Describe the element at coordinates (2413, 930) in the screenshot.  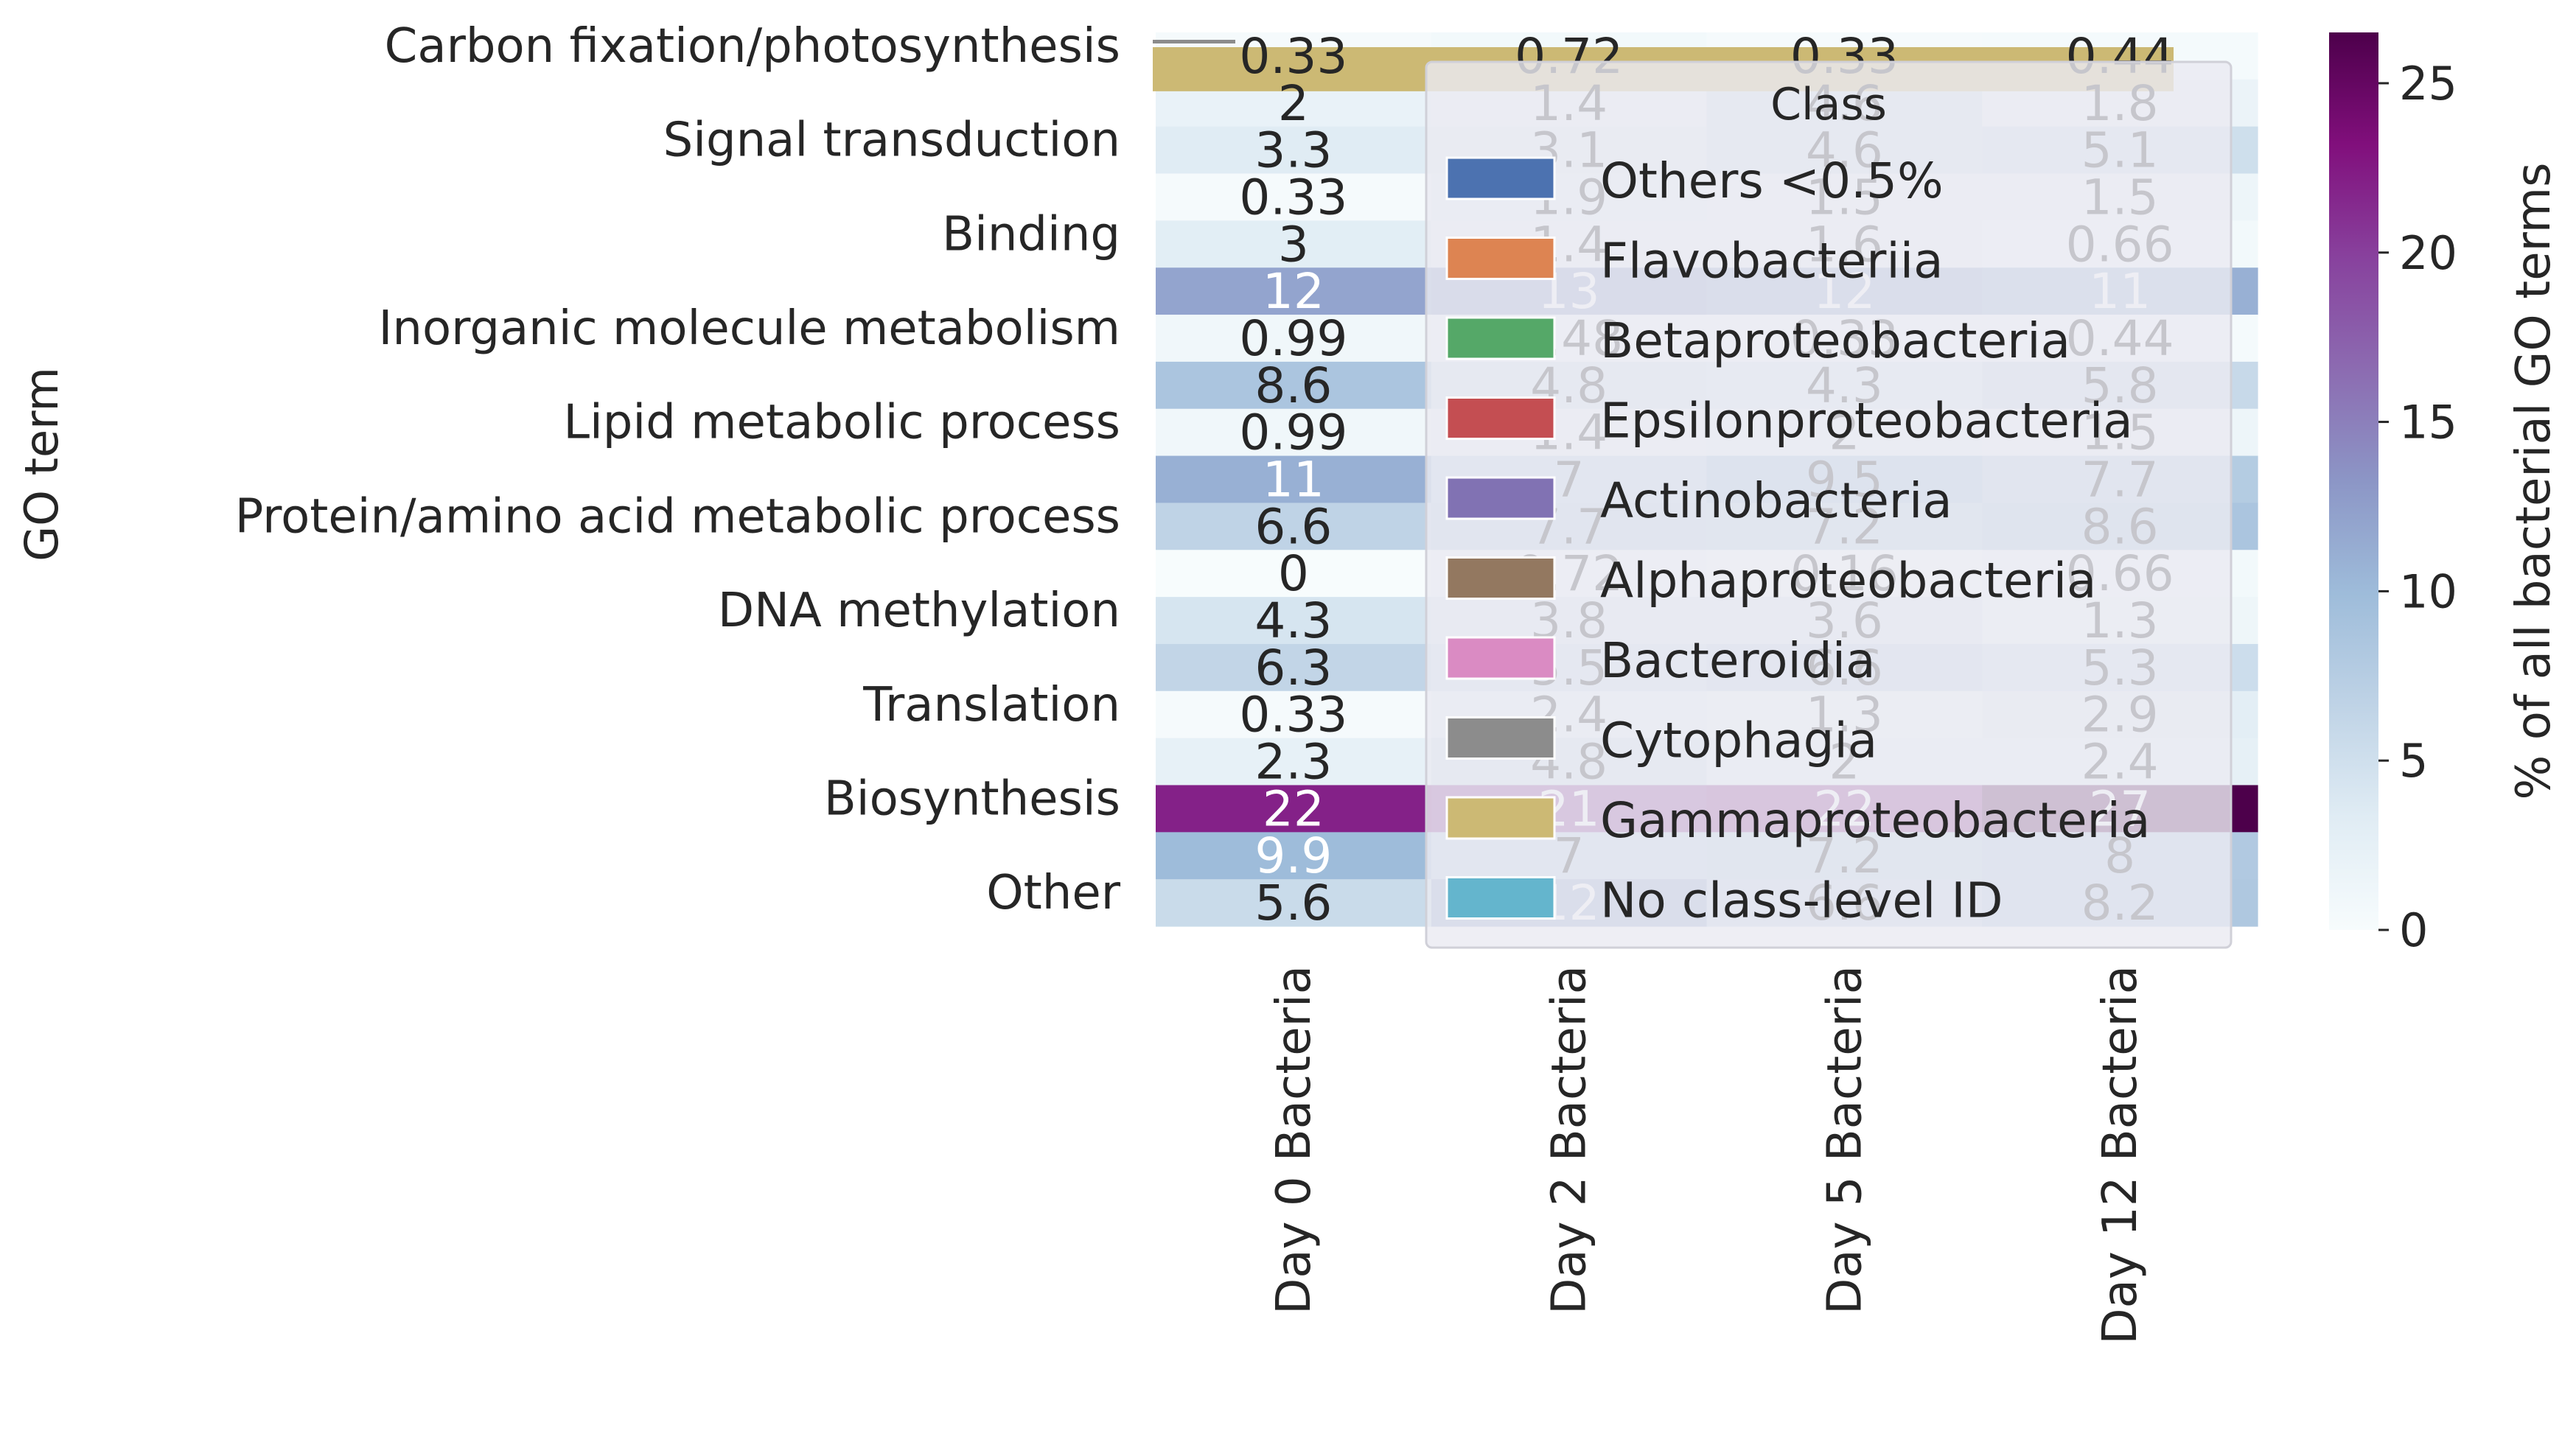
I see `colorbar-tick-label: 0` at that location.